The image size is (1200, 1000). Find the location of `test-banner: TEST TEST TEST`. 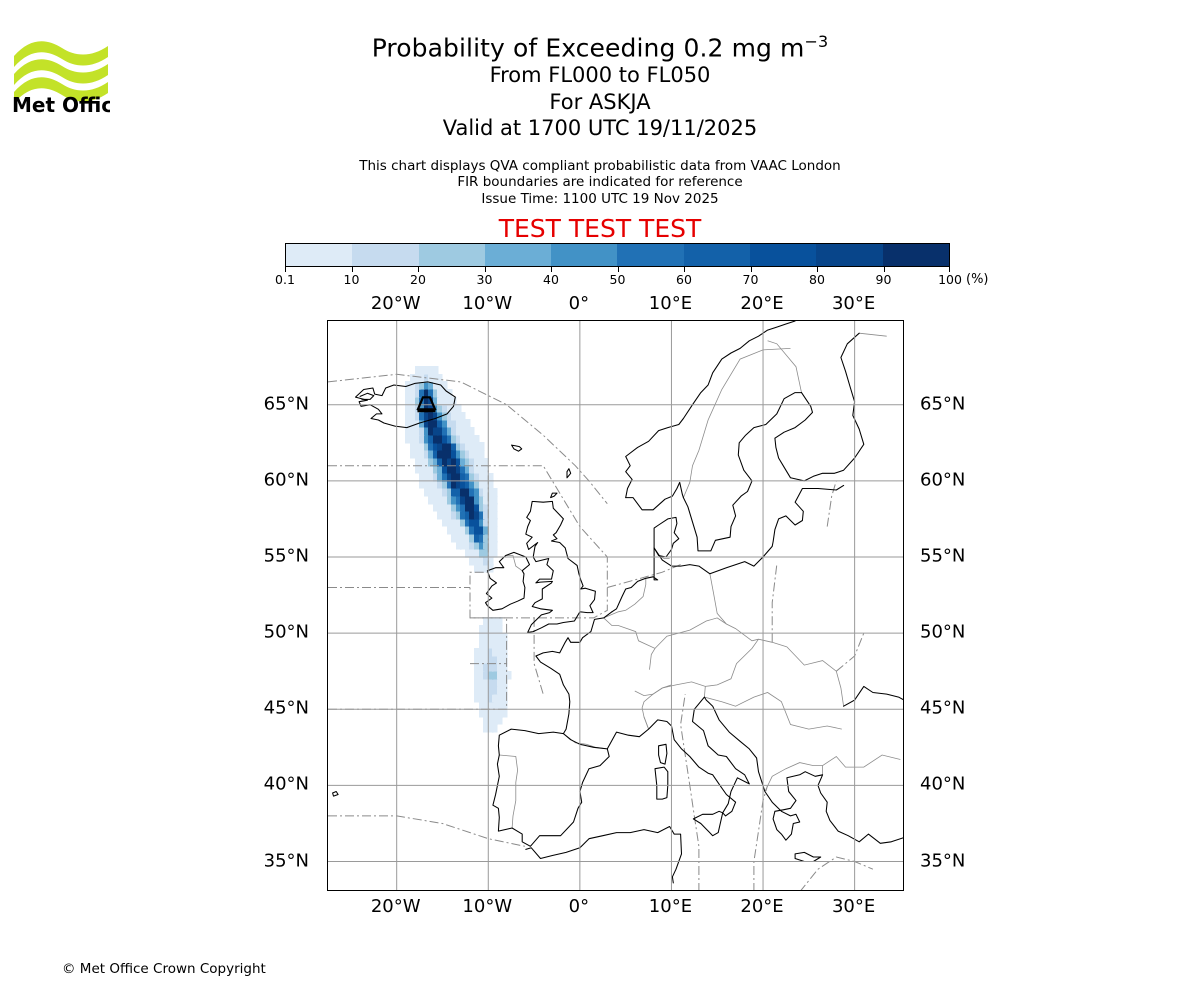

test-banner: TEST TEST TEST is located at coordinates (600, 228).